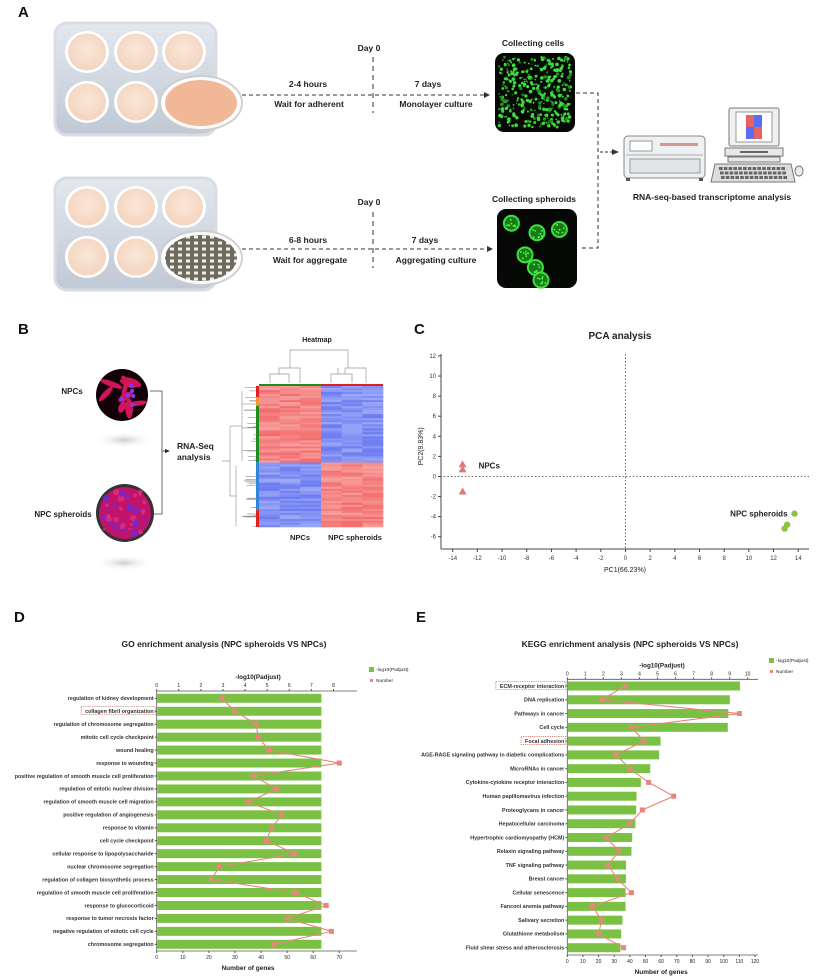 This screenshot has width=816, height=980. I want to click on series-label-npcs: NPCs, so click(490, 465).